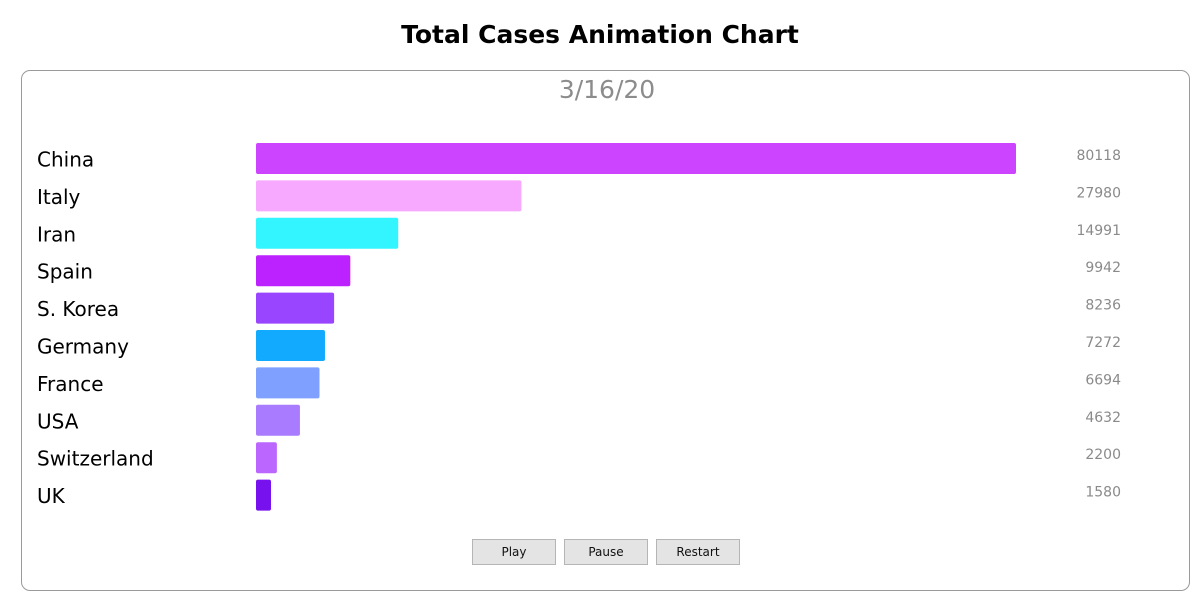  I want to click on category-label: France, so click(70, 384).